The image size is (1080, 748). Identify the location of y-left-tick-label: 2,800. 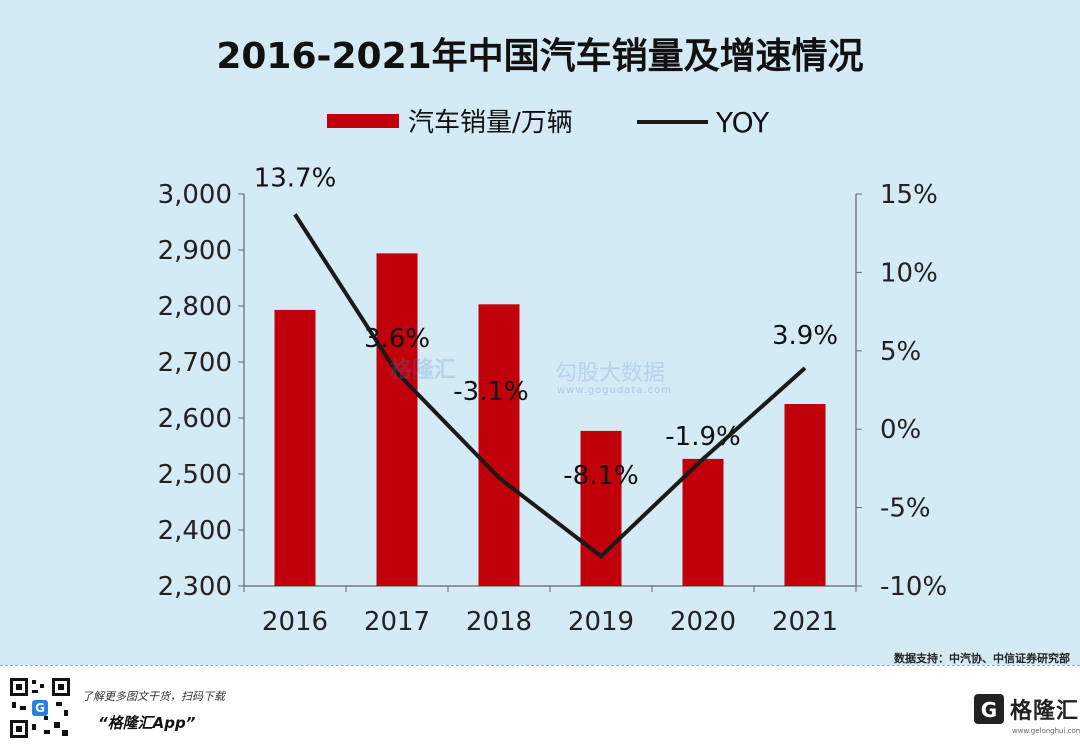
(195, 307).